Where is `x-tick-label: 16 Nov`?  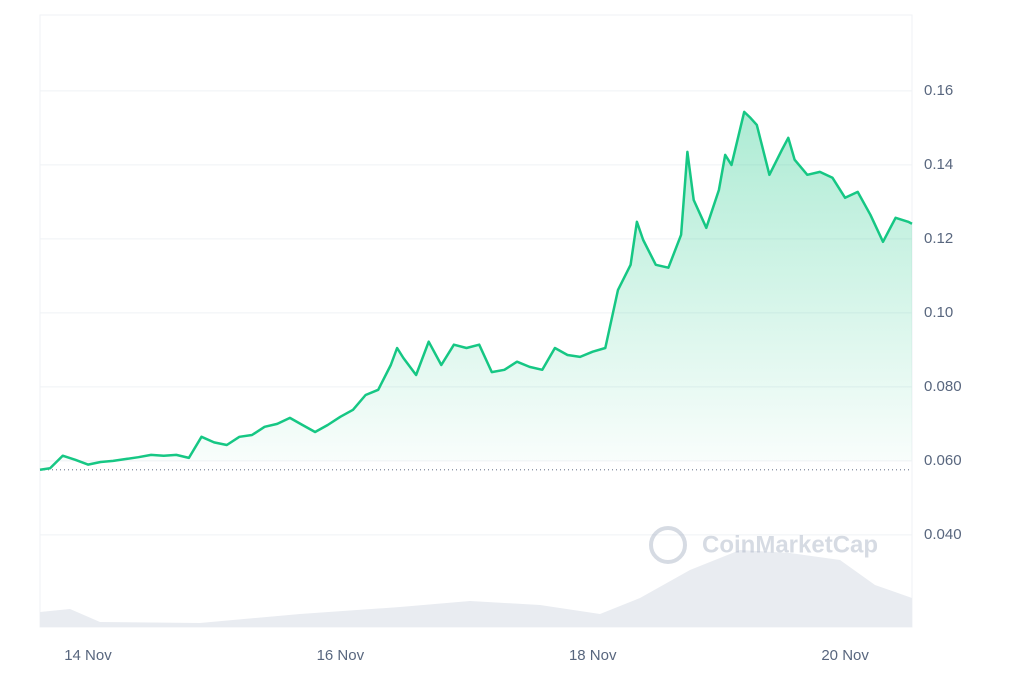
x-tick-label: 16 Nov is located at coordinates (341, 655).